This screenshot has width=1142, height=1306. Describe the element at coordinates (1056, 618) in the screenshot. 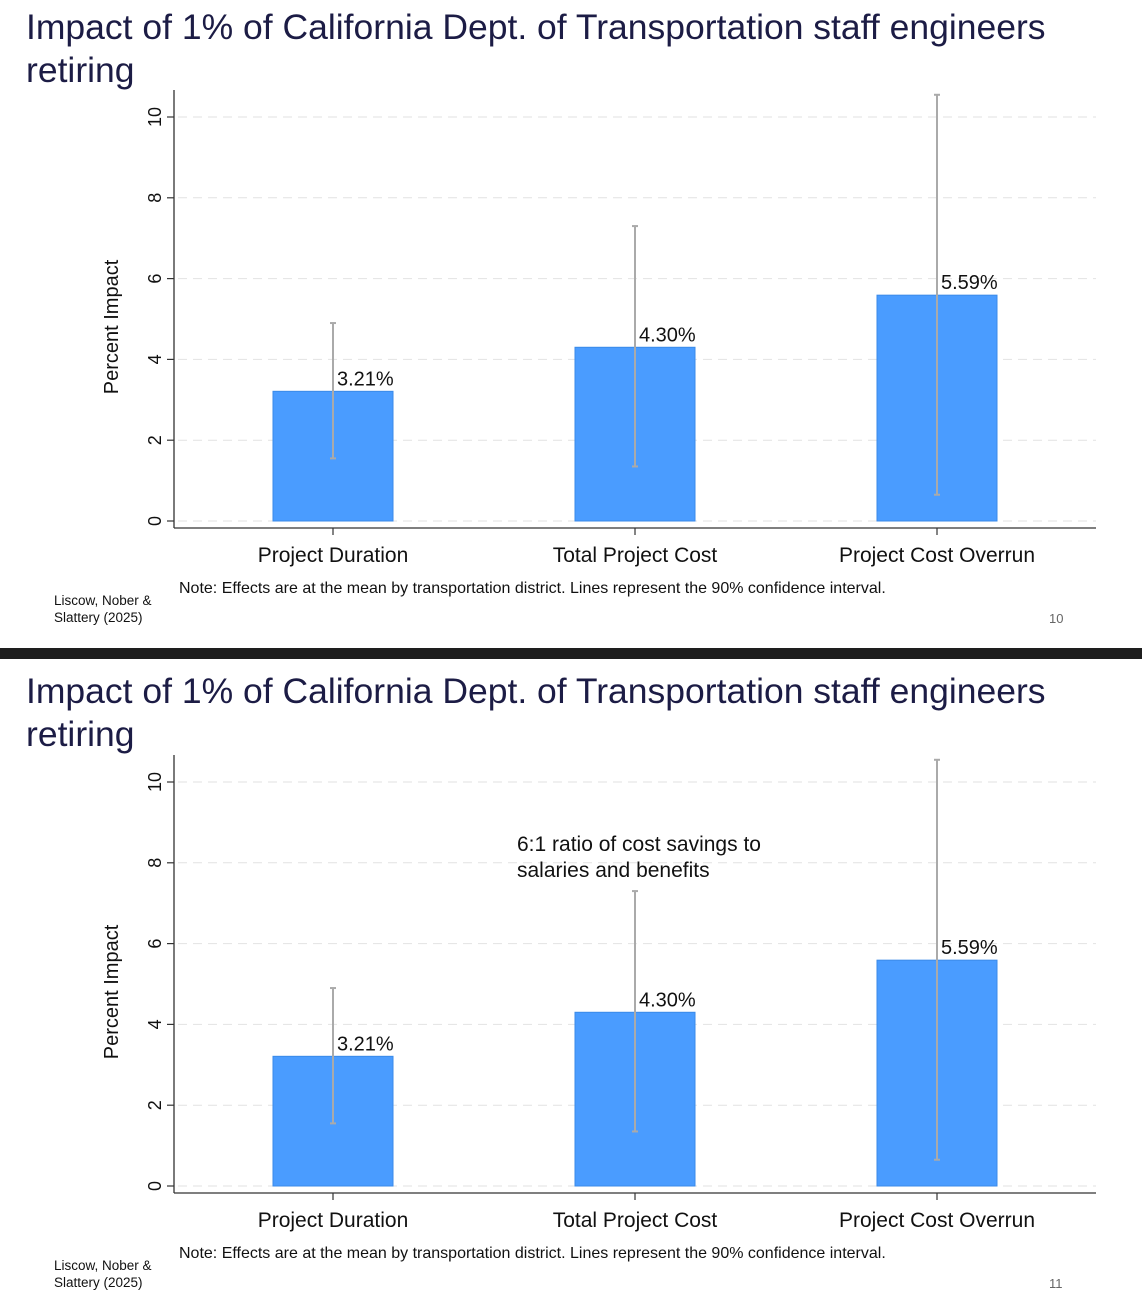

I see `page-number: 10` at that location.